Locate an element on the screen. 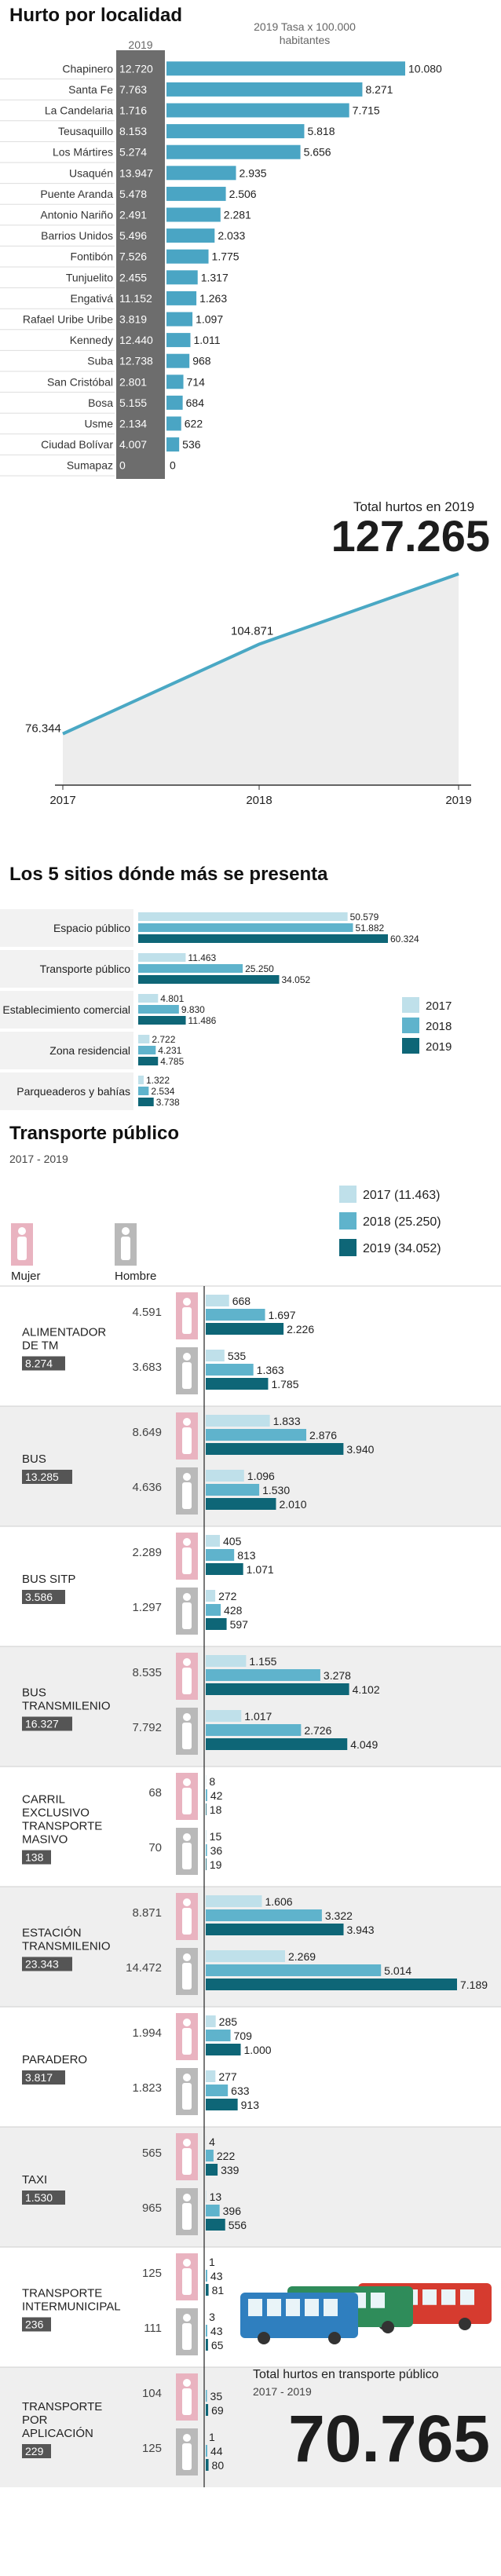 The height and width of the screenshot is (2576, 501). hombre-bar-label: 913 is located at coordinates (251, 2105).